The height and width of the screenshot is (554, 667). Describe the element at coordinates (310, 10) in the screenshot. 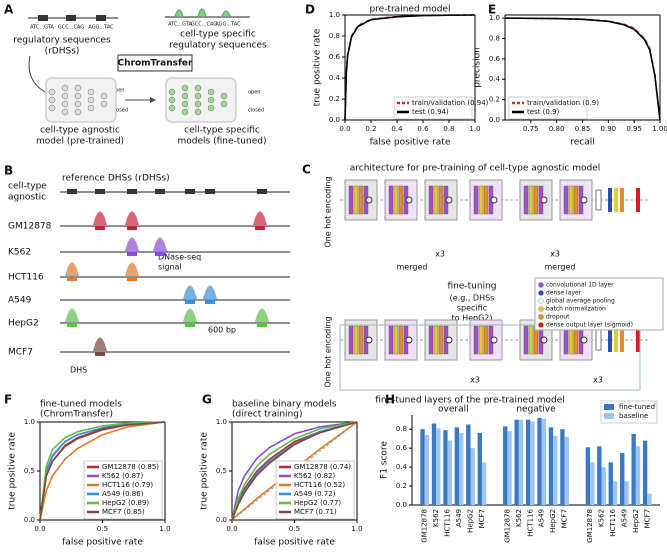

I see `panel-label: D` at that location.